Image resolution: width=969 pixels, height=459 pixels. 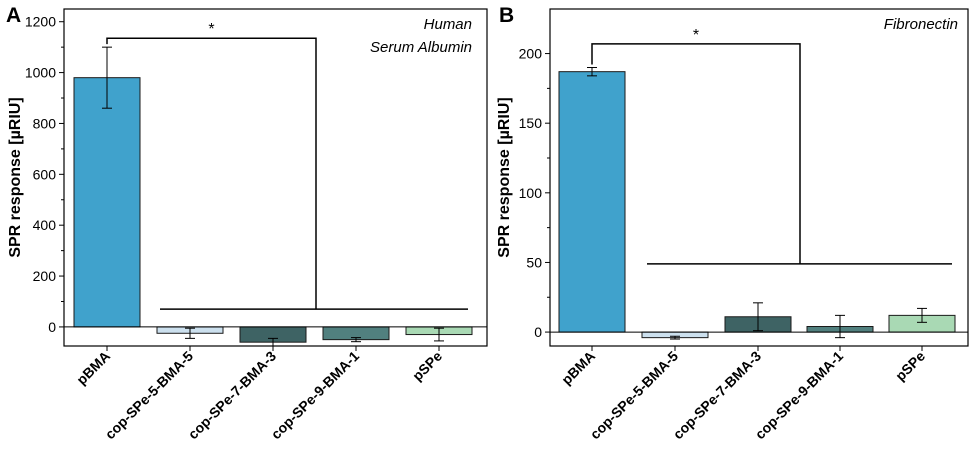 What do you see at coordinates (40, 73) in the screenshot?
I see `y-tick-label: 1000` at bounding box center [40, 73].